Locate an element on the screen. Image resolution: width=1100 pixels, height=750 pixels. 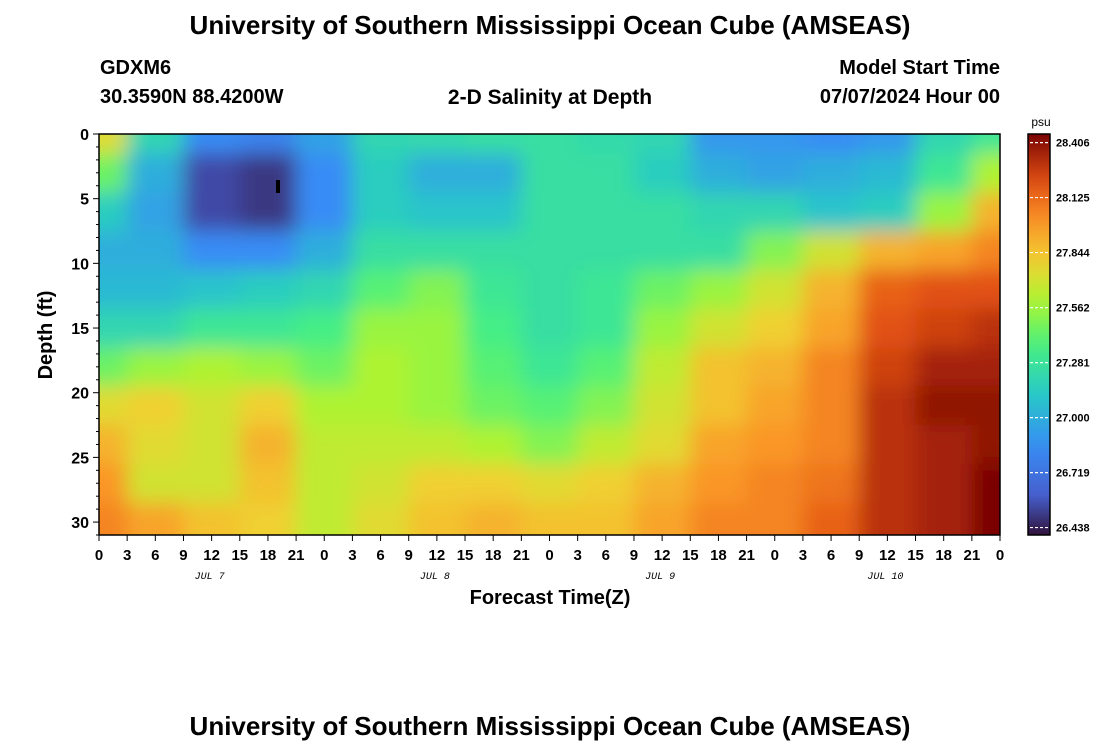
x-tick-label: 3 is located at coordinates (803, 555).